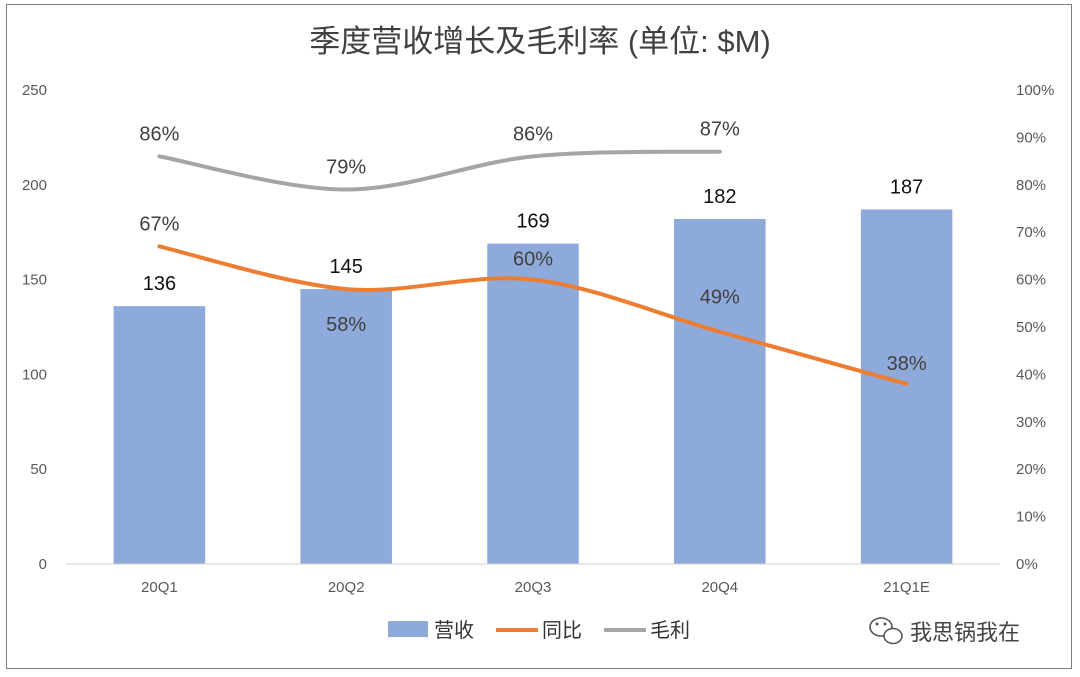 This screenshot has height=677, width=1080. I want to click on left-tick-label: 100, so click(34, 374).